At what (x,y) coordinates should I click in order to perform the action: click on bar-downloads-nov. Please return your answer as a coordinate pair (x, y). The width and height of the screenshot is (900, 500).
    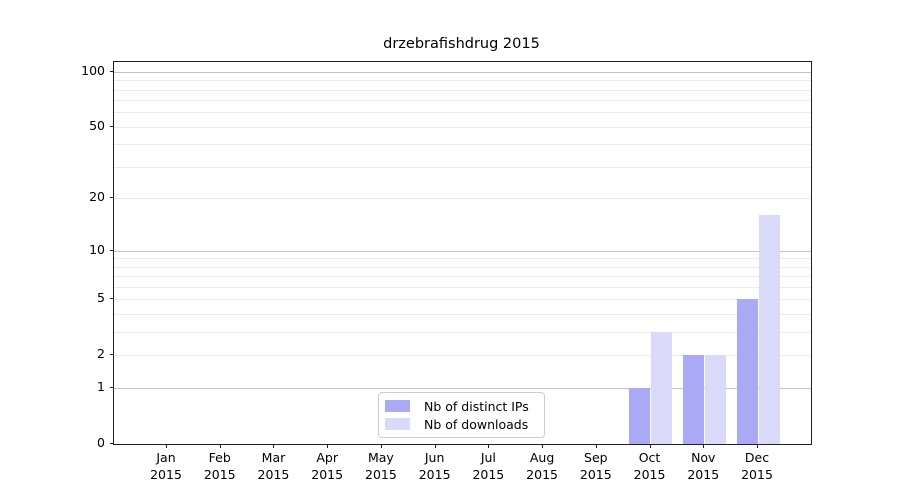
    Looking at the image, I should click on (715, 399).